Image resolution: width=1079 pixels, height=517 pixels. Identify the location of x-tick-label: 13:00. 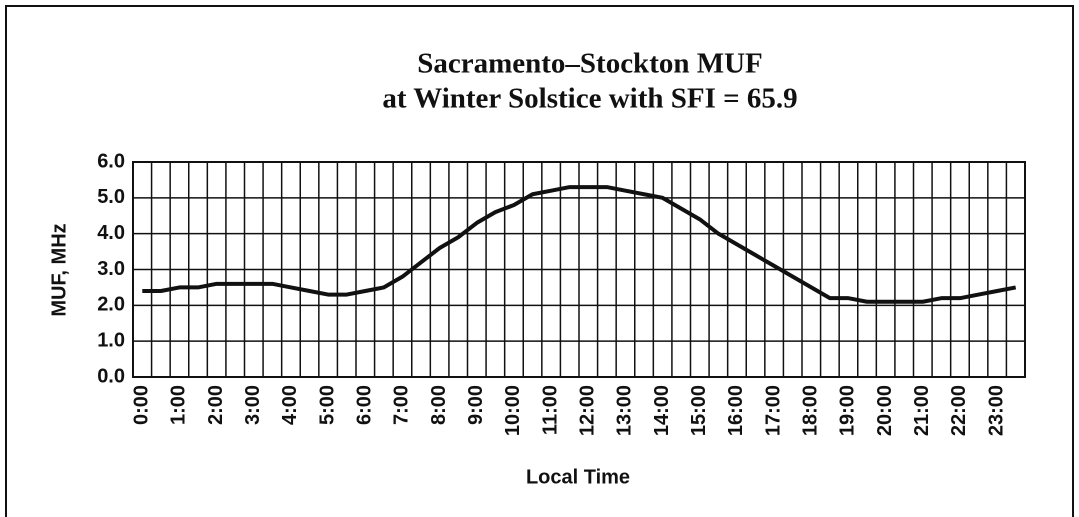
(625, 410).